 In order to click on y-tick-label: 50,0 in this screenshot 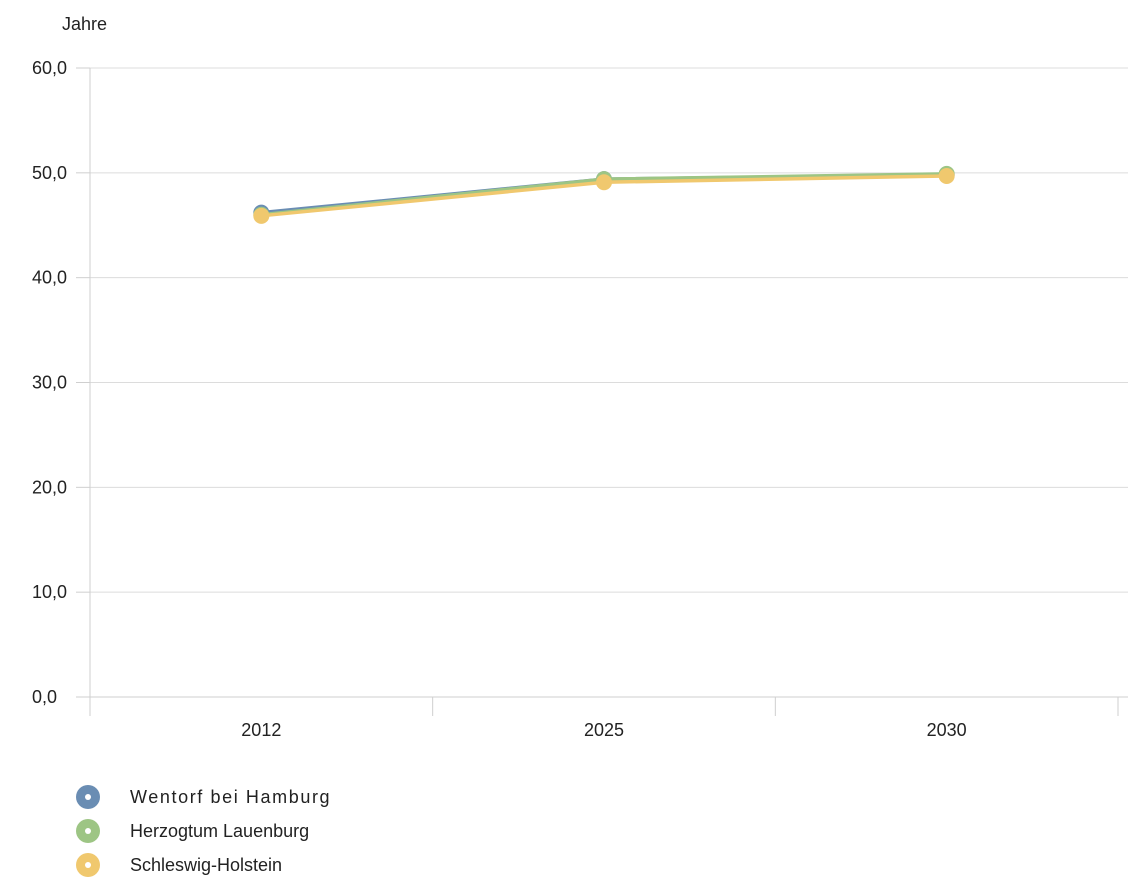, I will do `click(49, 173)`.